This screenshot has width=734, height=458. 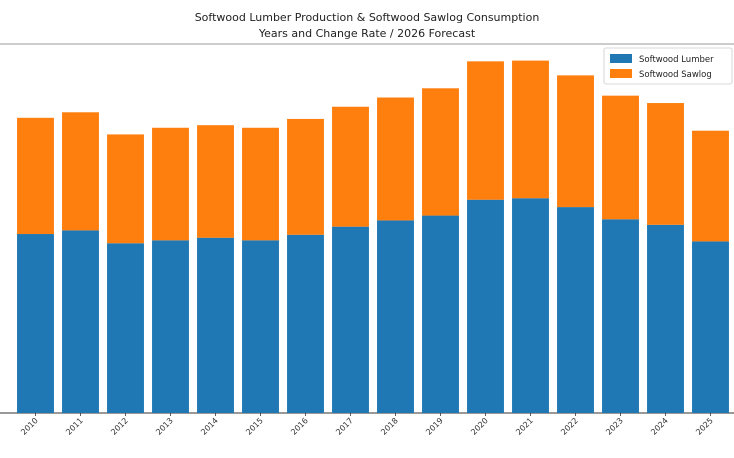 What do you see at coordinates (215, 325) in the screenshot?
I see `bar-lumber-2014` at bounding box center [215, 325].